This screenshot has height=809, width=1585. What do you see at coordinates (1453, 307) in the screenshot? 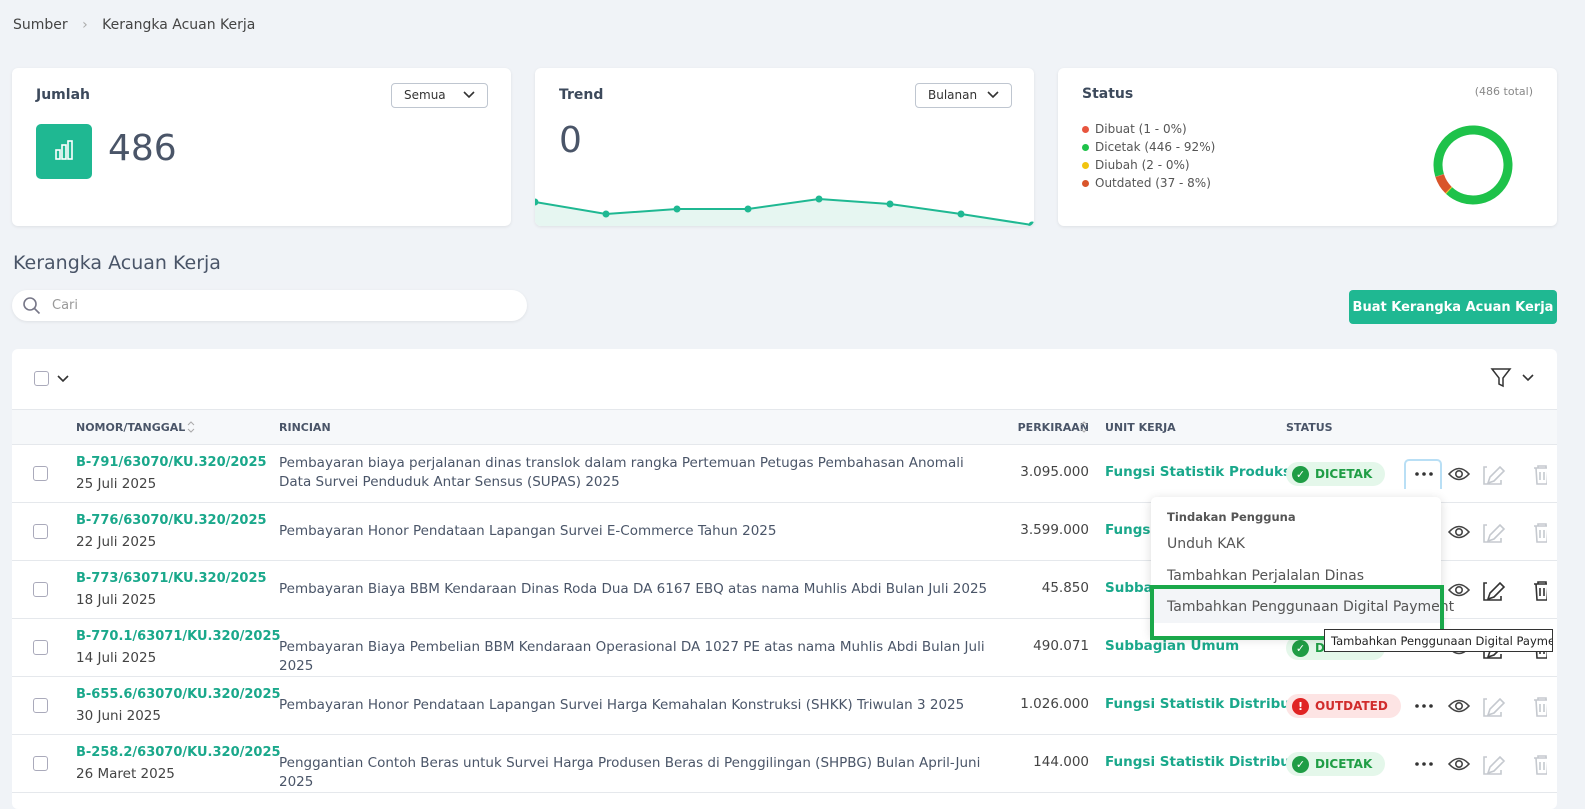
I see `create-button: Buat Kerangka Acuan Kerja` at bounding box center [1453, 307].